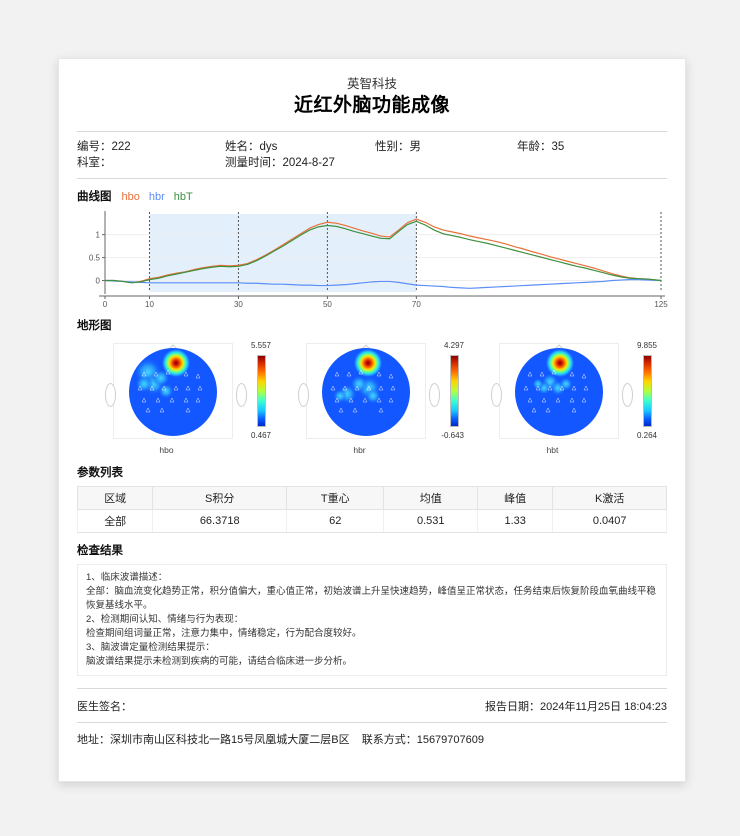  Describe the element at coordinates (646, 345) in the screenshot. I see `colorbar-max: 9.855` at that location.